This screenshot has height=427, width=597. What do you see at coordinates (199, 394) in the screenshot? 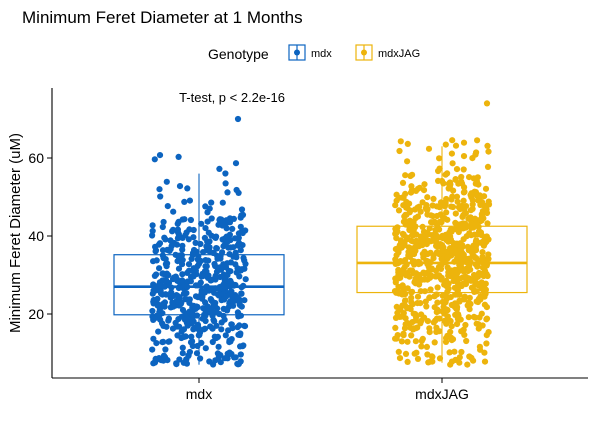
I see `x-tick-label: mdx` at bounding box center [199, 394].